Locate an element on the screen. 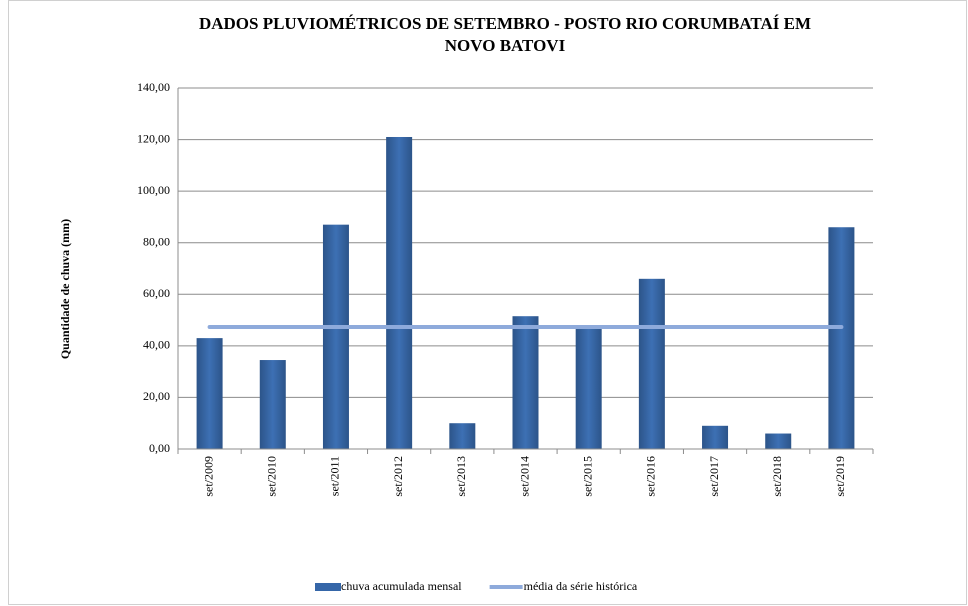  y-tick-label: 120,00 is located at coordinates (153, 138).